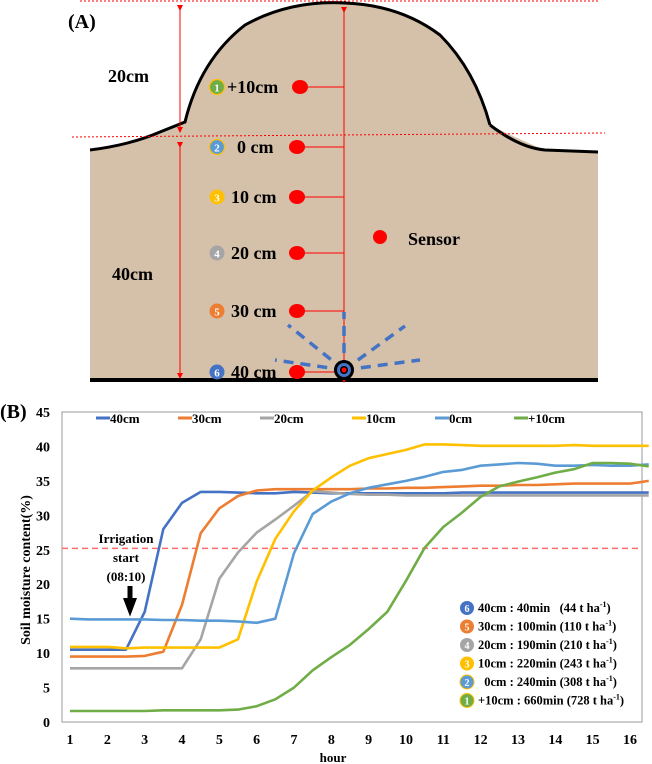 Image resolution: width=652 pixels, height=764 pixels. What do you see at coordinates (132, 274) in the screenshot?
I see `soil-depth-label: 40cm` at bounding box center [132, 274].